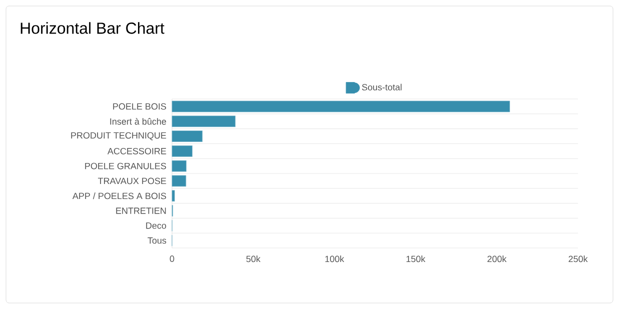 The image size is (621, 310). Describe the element at coordinates (139, 106) in the screenshot. I see `y-tick-label: POELE BOIS` at that location.